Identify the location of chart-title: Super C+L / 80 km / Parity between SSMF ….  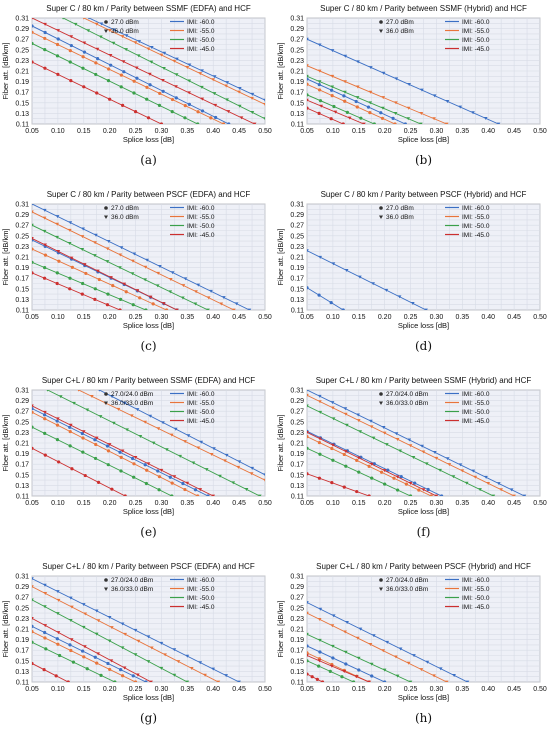
(424, 380).